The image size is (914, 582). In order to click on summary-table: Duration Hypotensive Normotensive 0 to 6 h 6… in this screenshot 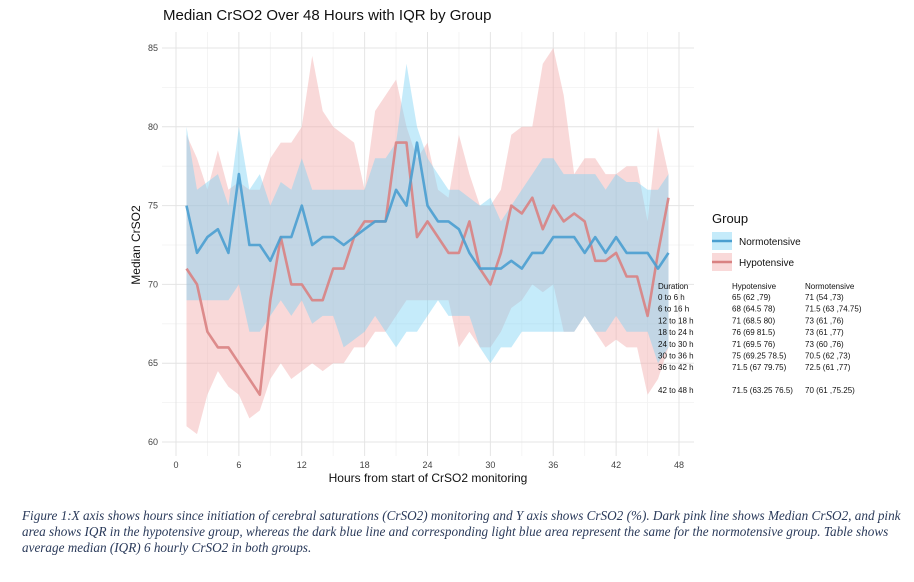, I will do `click(760, 338)`.